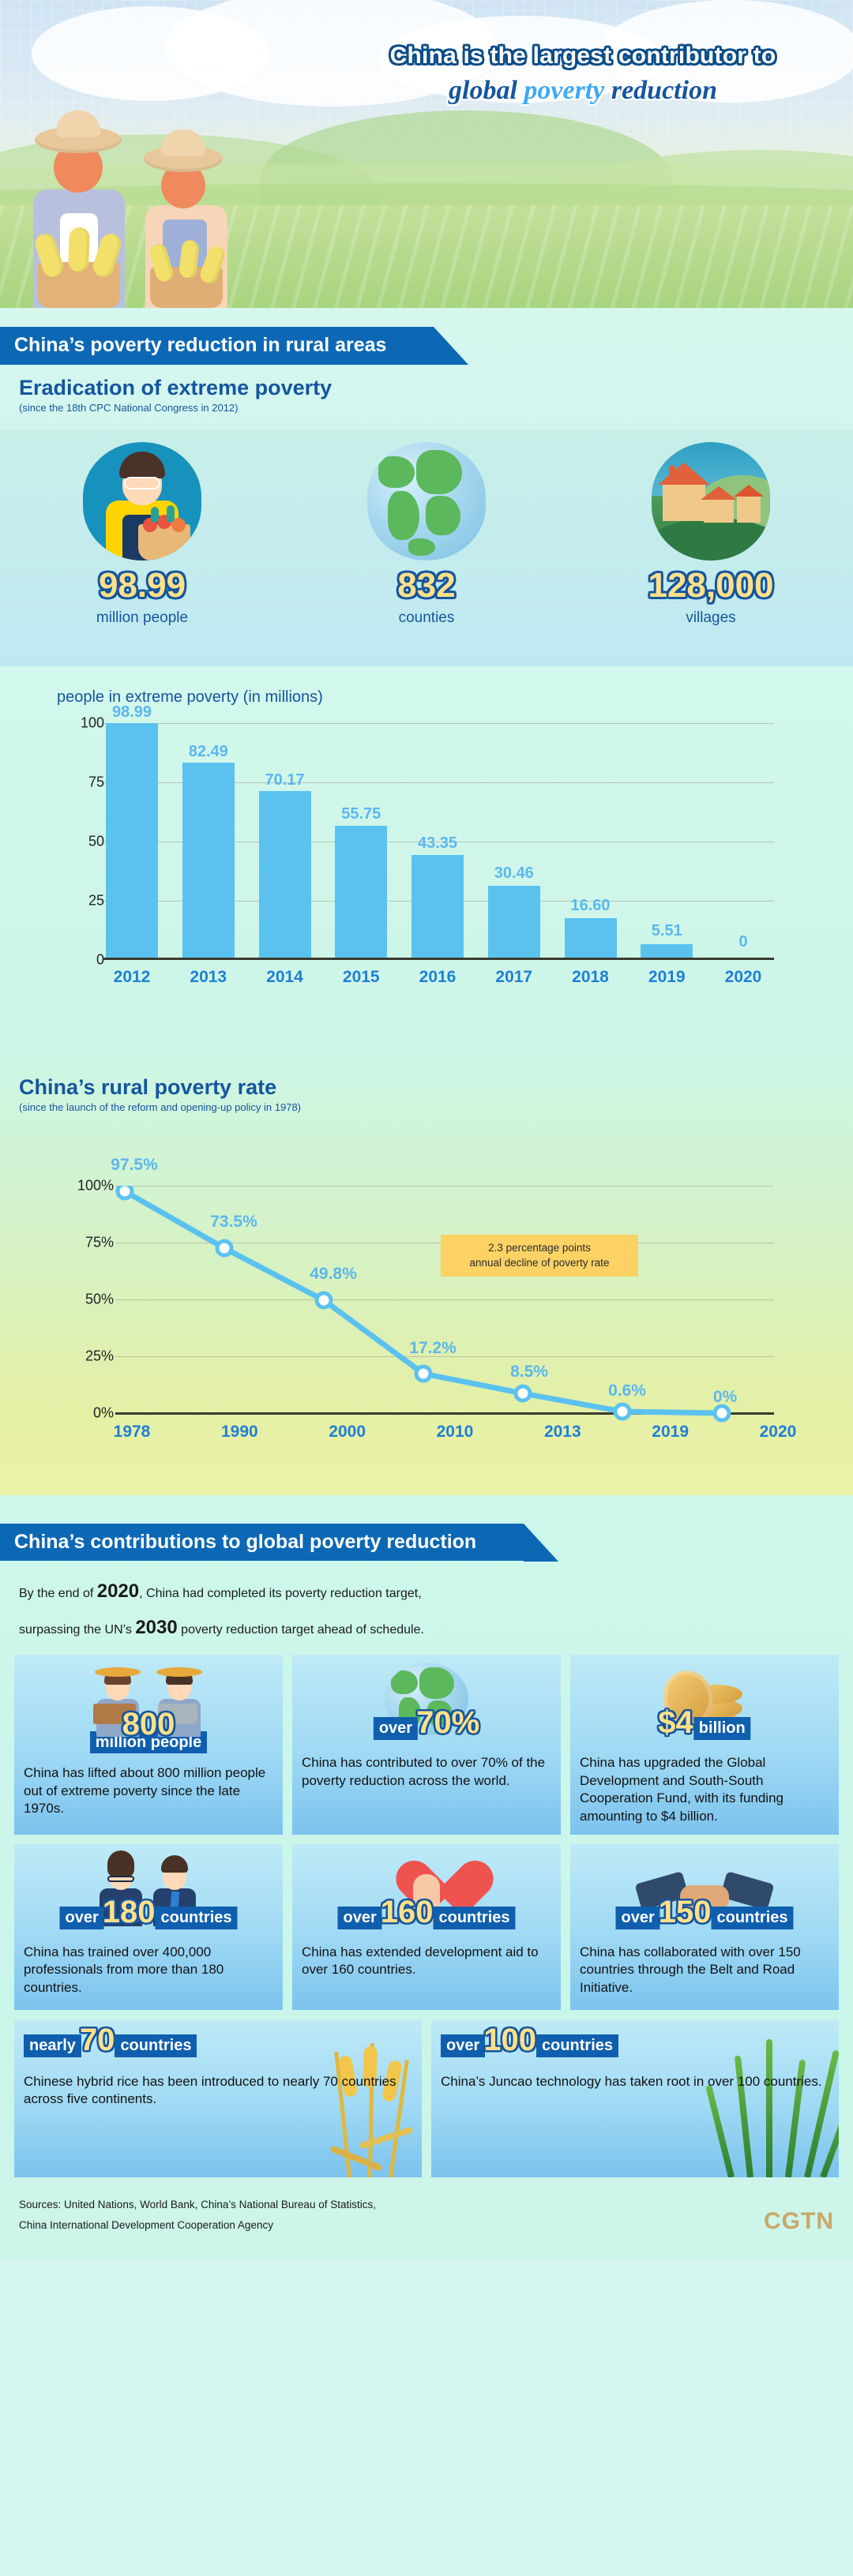 This screenshot has width=853, height=2576. I want to click on x-label: 2018, so click(590, 976).